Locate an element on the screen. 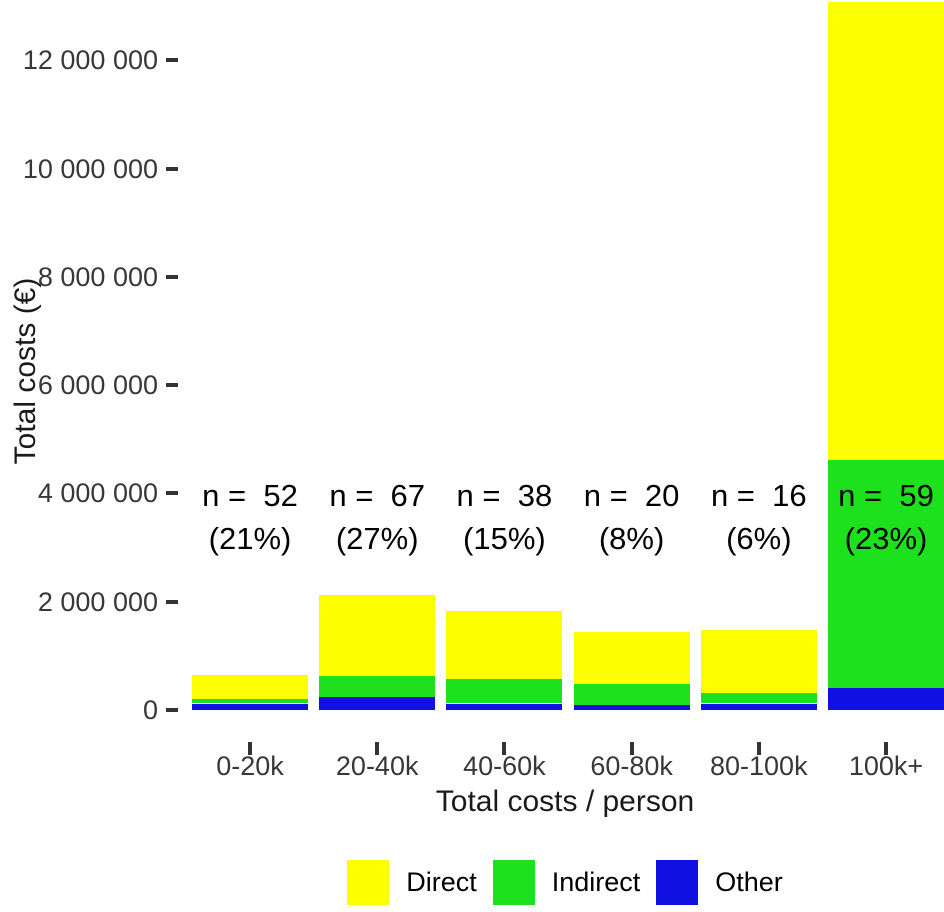  bar-annotation: n = 52 (21%) is located at coordinates (250, 517).